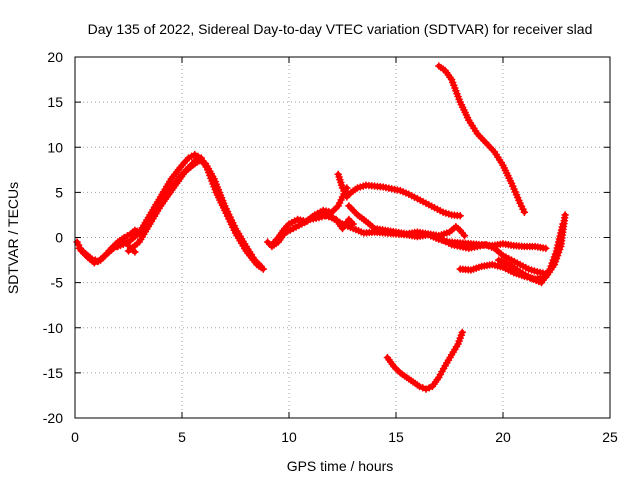  Describe the element at coordinates (75, 437) in the screenshot. I see `x-tick-label: 0` at that location.